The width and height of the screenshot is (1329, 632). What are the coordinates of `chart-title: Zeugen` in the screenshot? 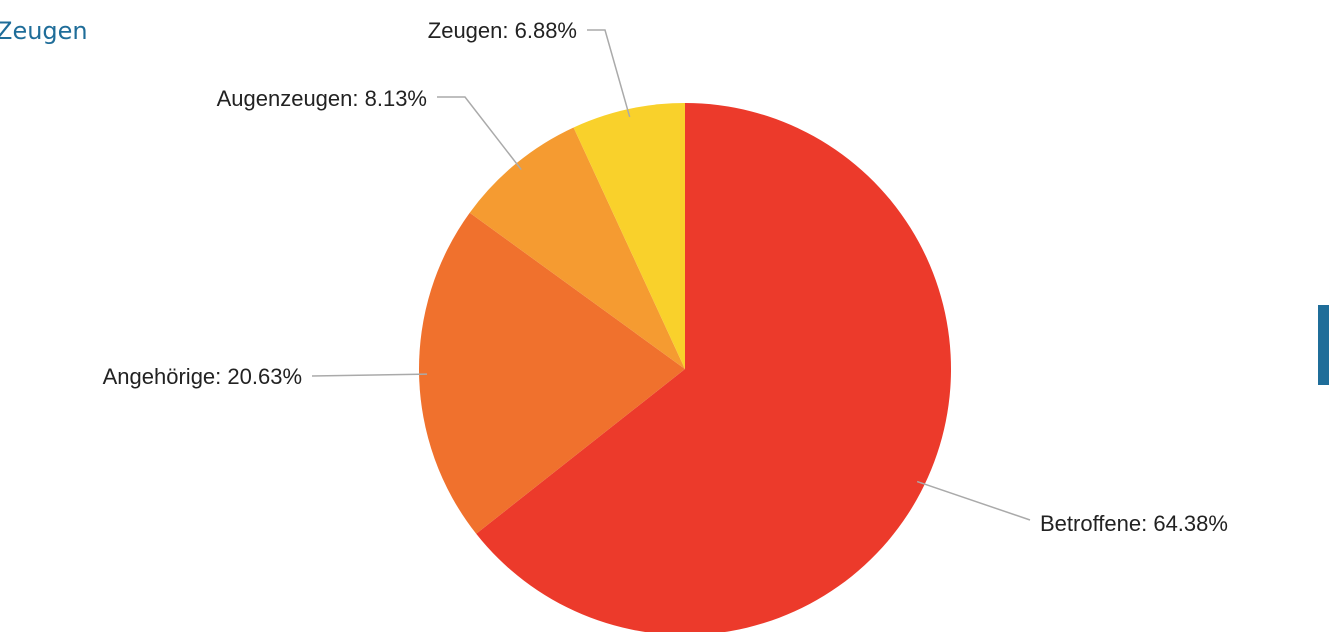 It's located at (44, 31).